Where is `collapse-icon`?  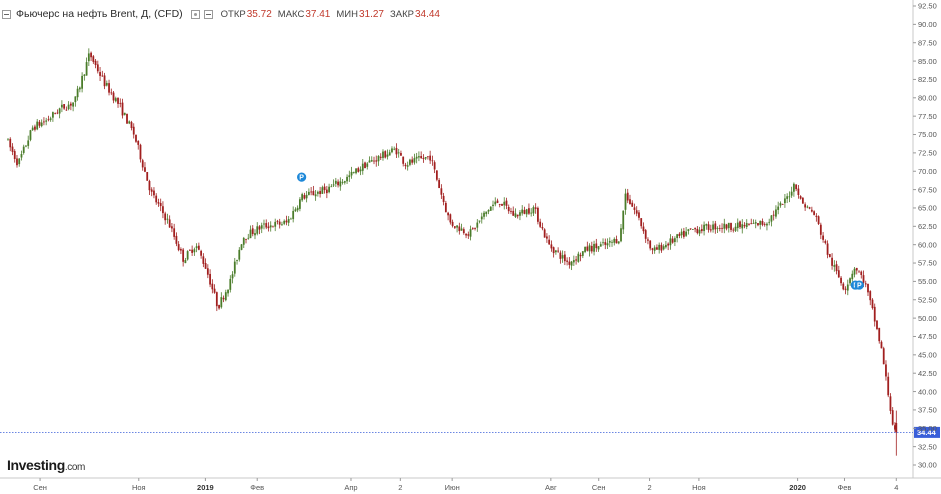 collapse-icon is located at coordinates (6, 14).